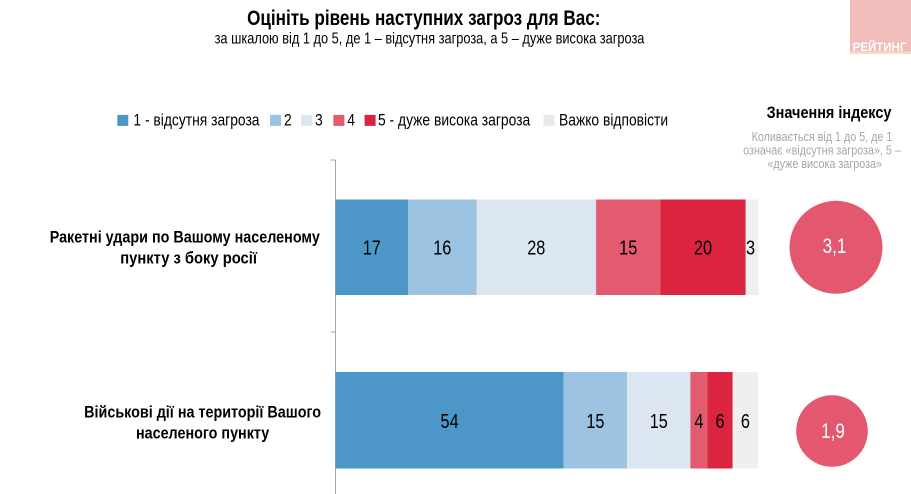 This screenshot has height=494, width=911. Describe the element at coordinates (442, 247) in the screenshot. I see `svg-text: 16` at that location.